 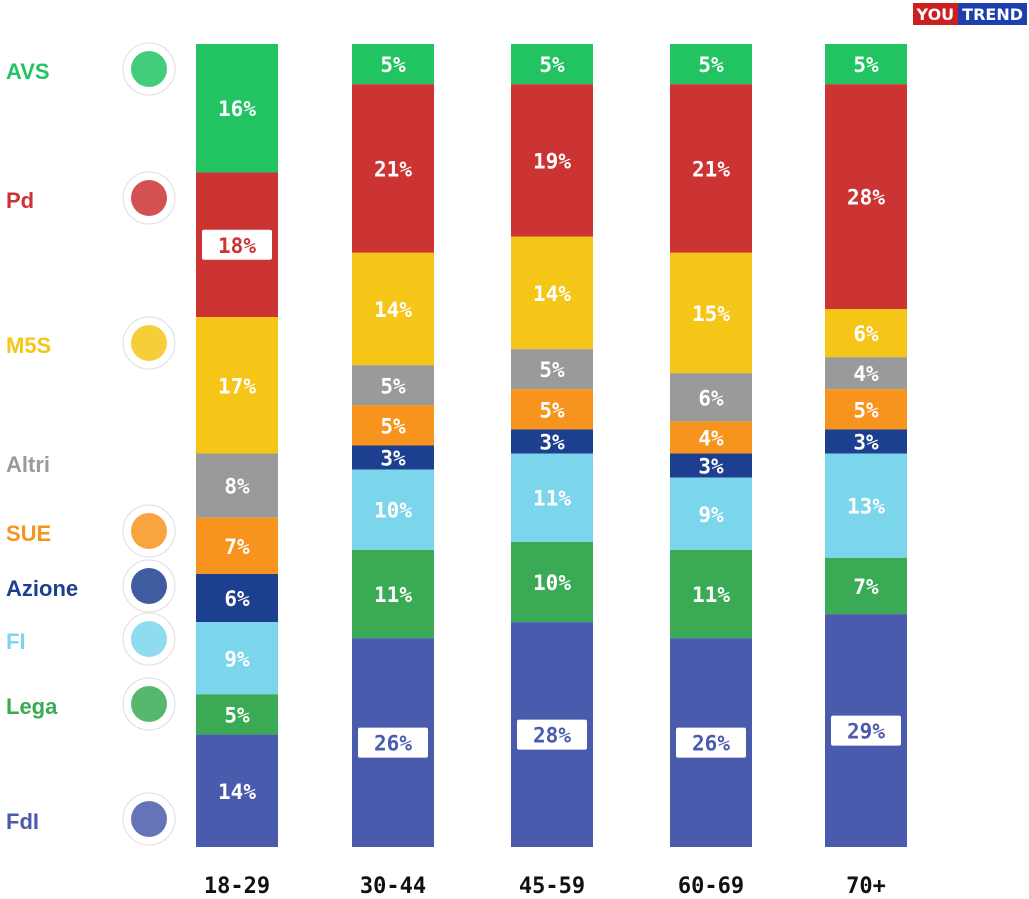 What do you see at coordinates (552, 886) in the screenshot?
I see `x-tick-label: 45-59` at bounding box center [552, 886].